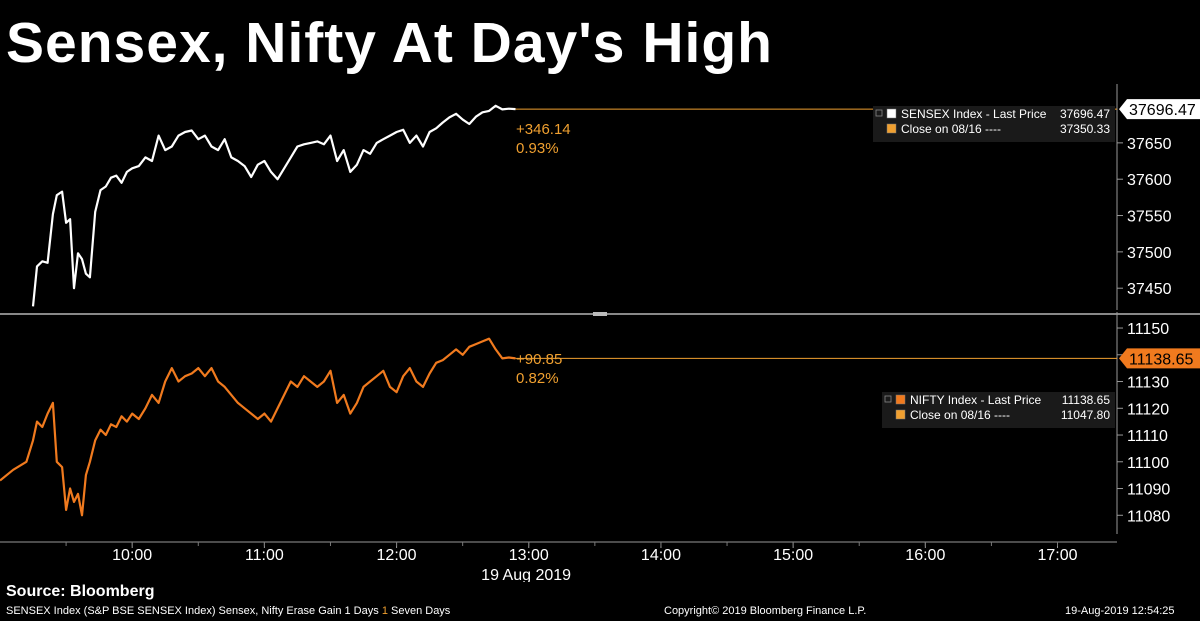 The image size is (1200, 621). I want to click on change-value: +346.14, so click(543, 129).